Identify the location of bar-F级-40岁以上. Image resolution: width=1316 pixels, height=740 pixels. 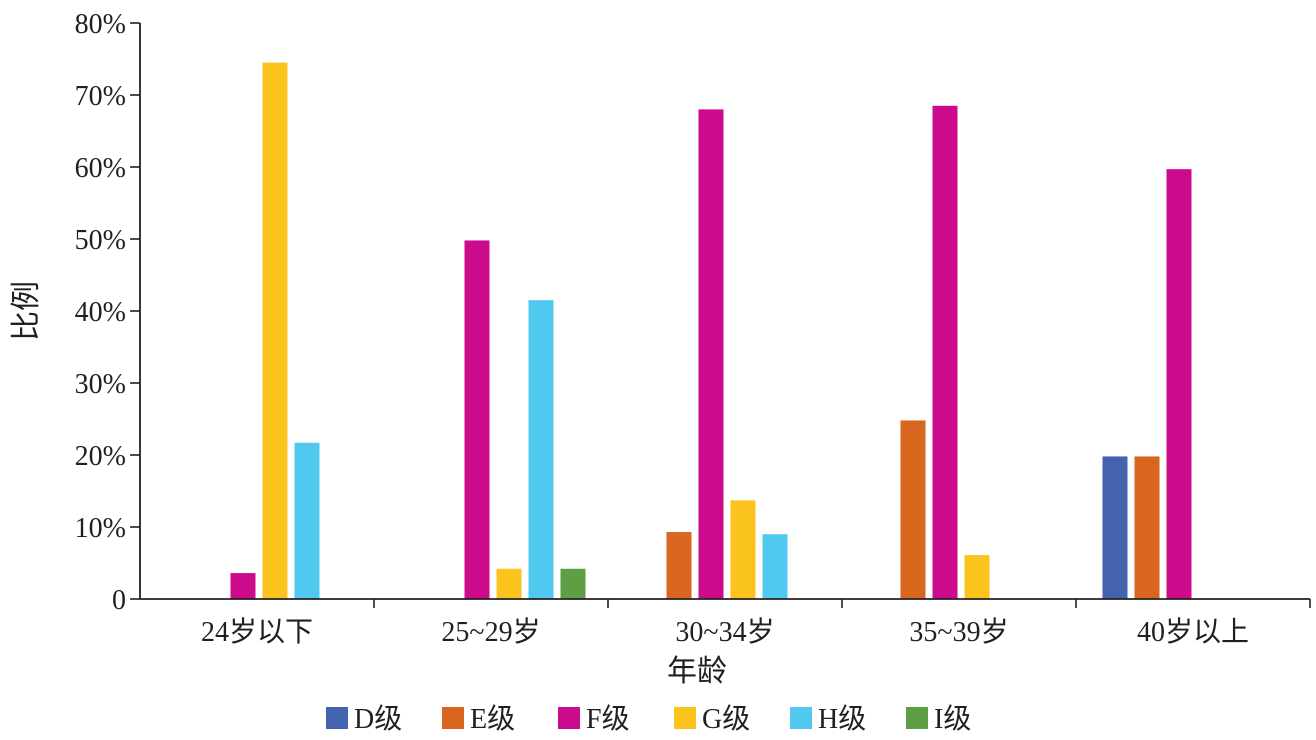
(1179, 384).